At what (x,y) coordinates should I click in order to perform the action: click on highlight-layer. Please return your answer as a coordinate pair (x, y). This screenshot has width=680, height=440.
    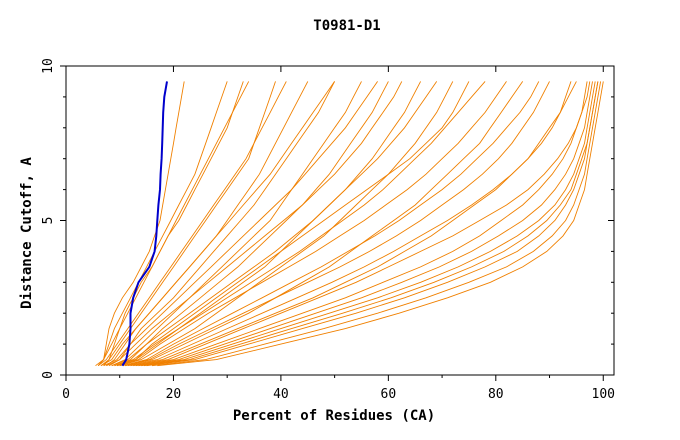
    Looking at the image, I should click on (144, 224).